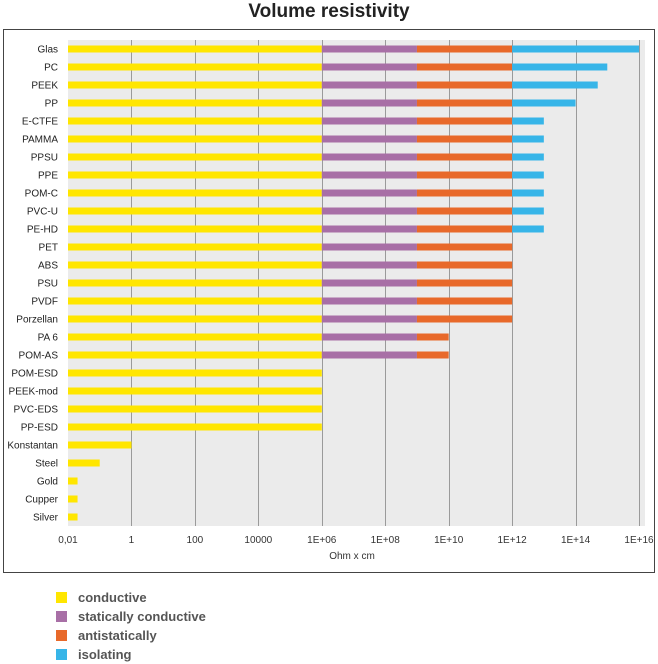 Image resolution: width=658 pixels, height=664 pixels. I want to click on category-label: Gold, so click(47, 482).